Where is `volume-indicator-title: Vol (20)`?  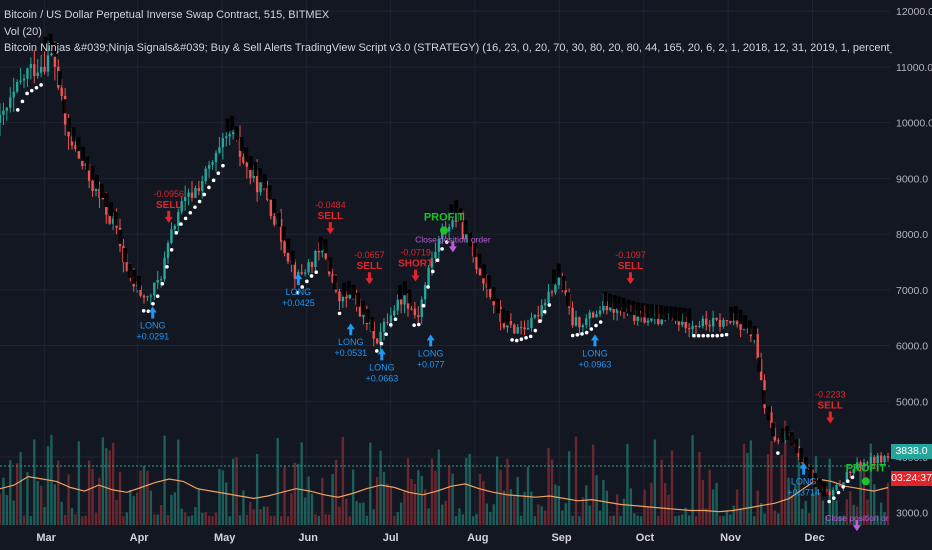 volume-indicator-title: Vol (20) is located at coordinates (23, 32).